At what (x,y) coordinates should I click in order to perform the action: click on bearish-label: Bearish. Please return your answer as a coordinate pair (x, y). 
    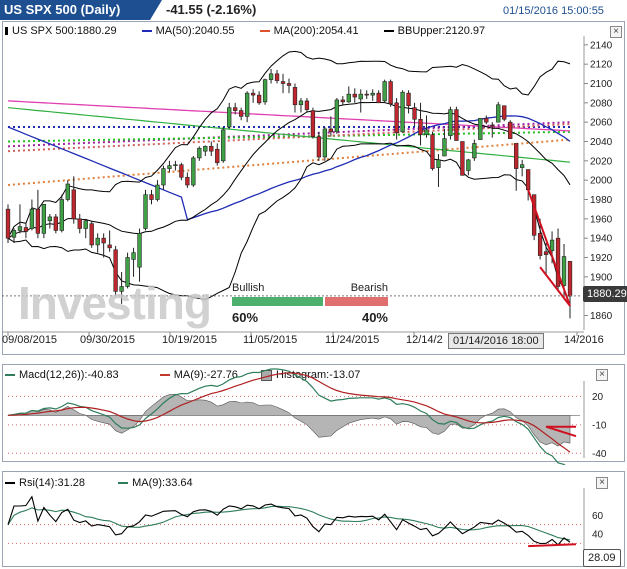
    Looking at the image, I should click on (369, 288).